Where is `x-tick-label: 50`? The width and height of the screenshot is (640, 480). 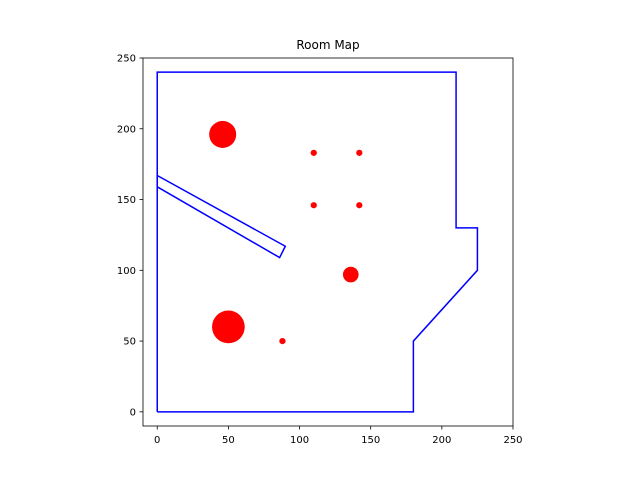
x-tick-label: 50 is located at coordinates (228, 440).